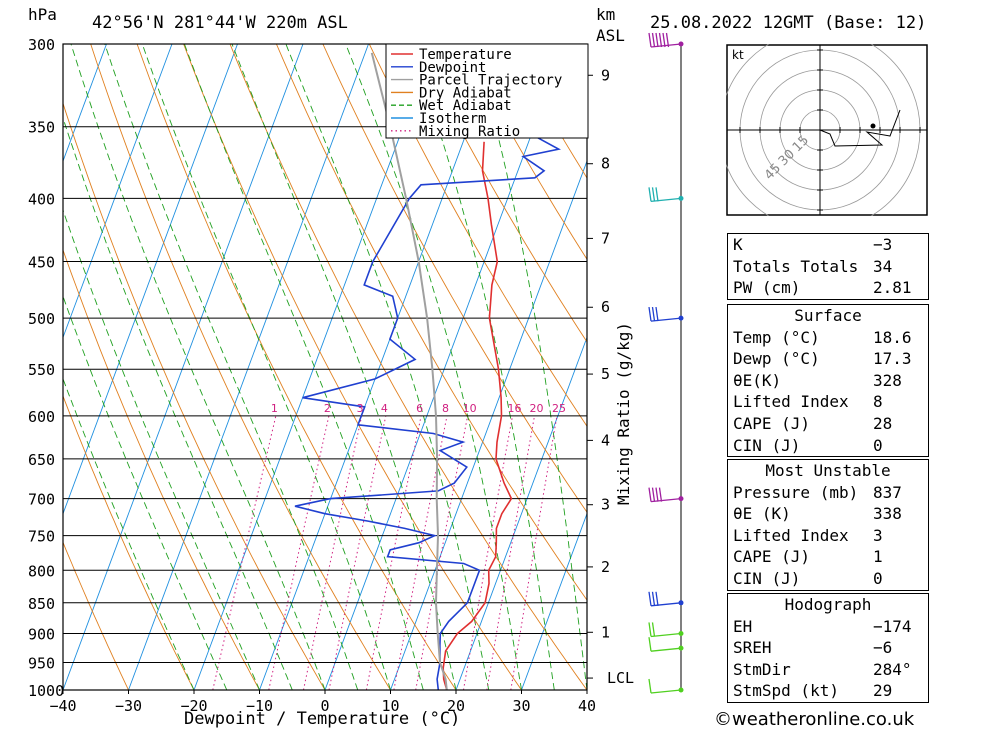 This screenshot has width=1000, height=733. I want to click on most-unstable-key: Lifted Index, so click(791, 535).